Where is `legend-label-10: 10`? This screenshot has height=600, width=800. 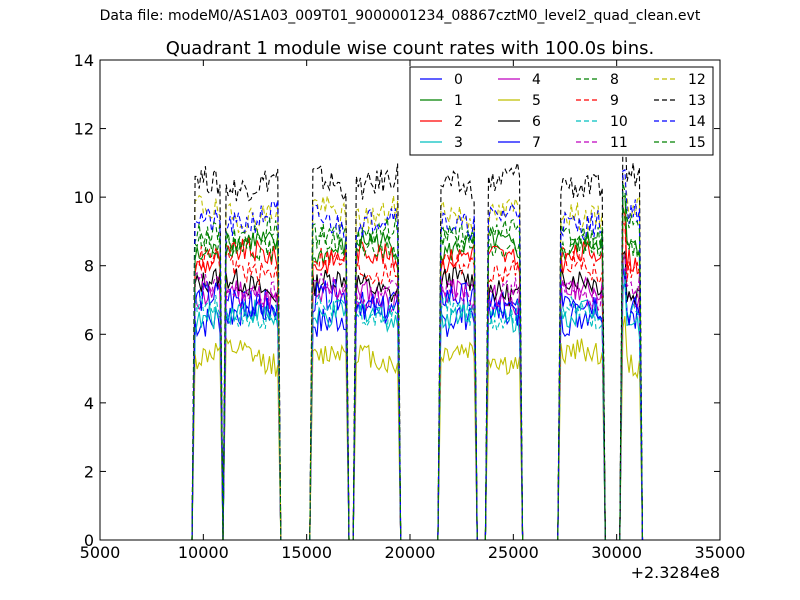 legend-label-10: 10 is located at coordinates (619, 122).